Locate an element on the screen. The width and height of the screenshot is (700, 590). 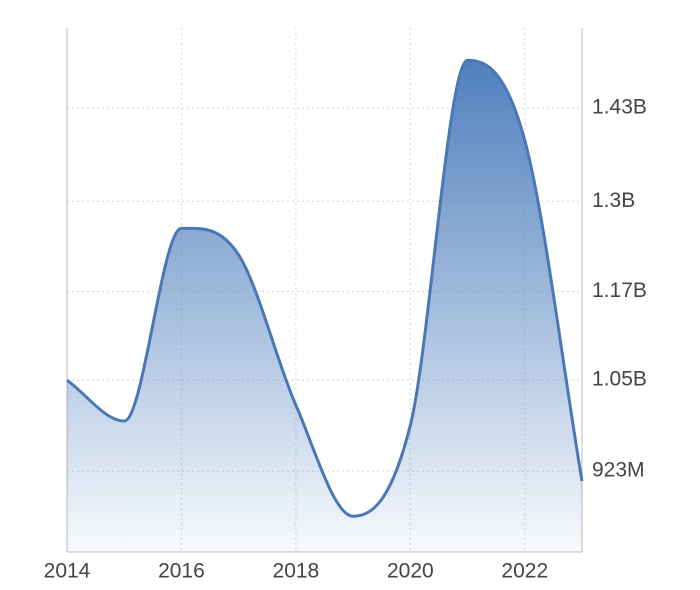
y-tick-label: 1.05B is located at coordinates (619, 379).